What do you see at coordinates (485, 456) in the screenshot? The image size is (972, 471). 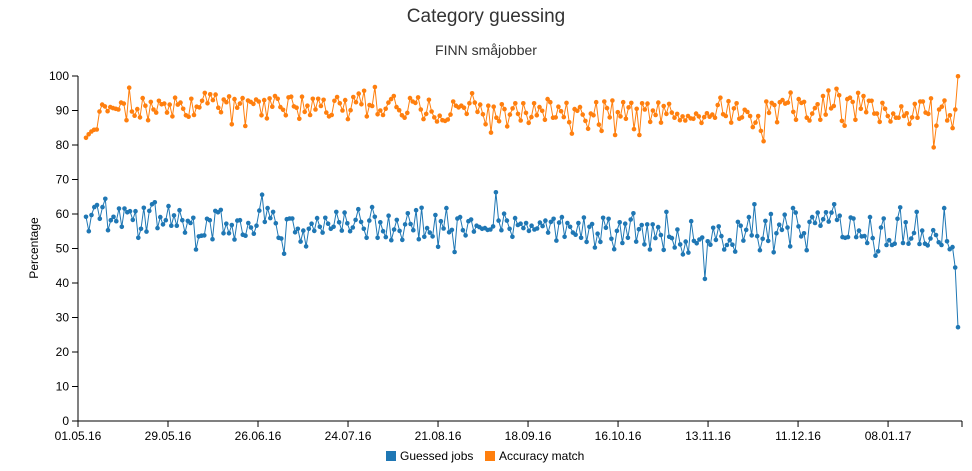 I see `legend: Guessed jobs Accuracy match` at bounding box center [485, 456].